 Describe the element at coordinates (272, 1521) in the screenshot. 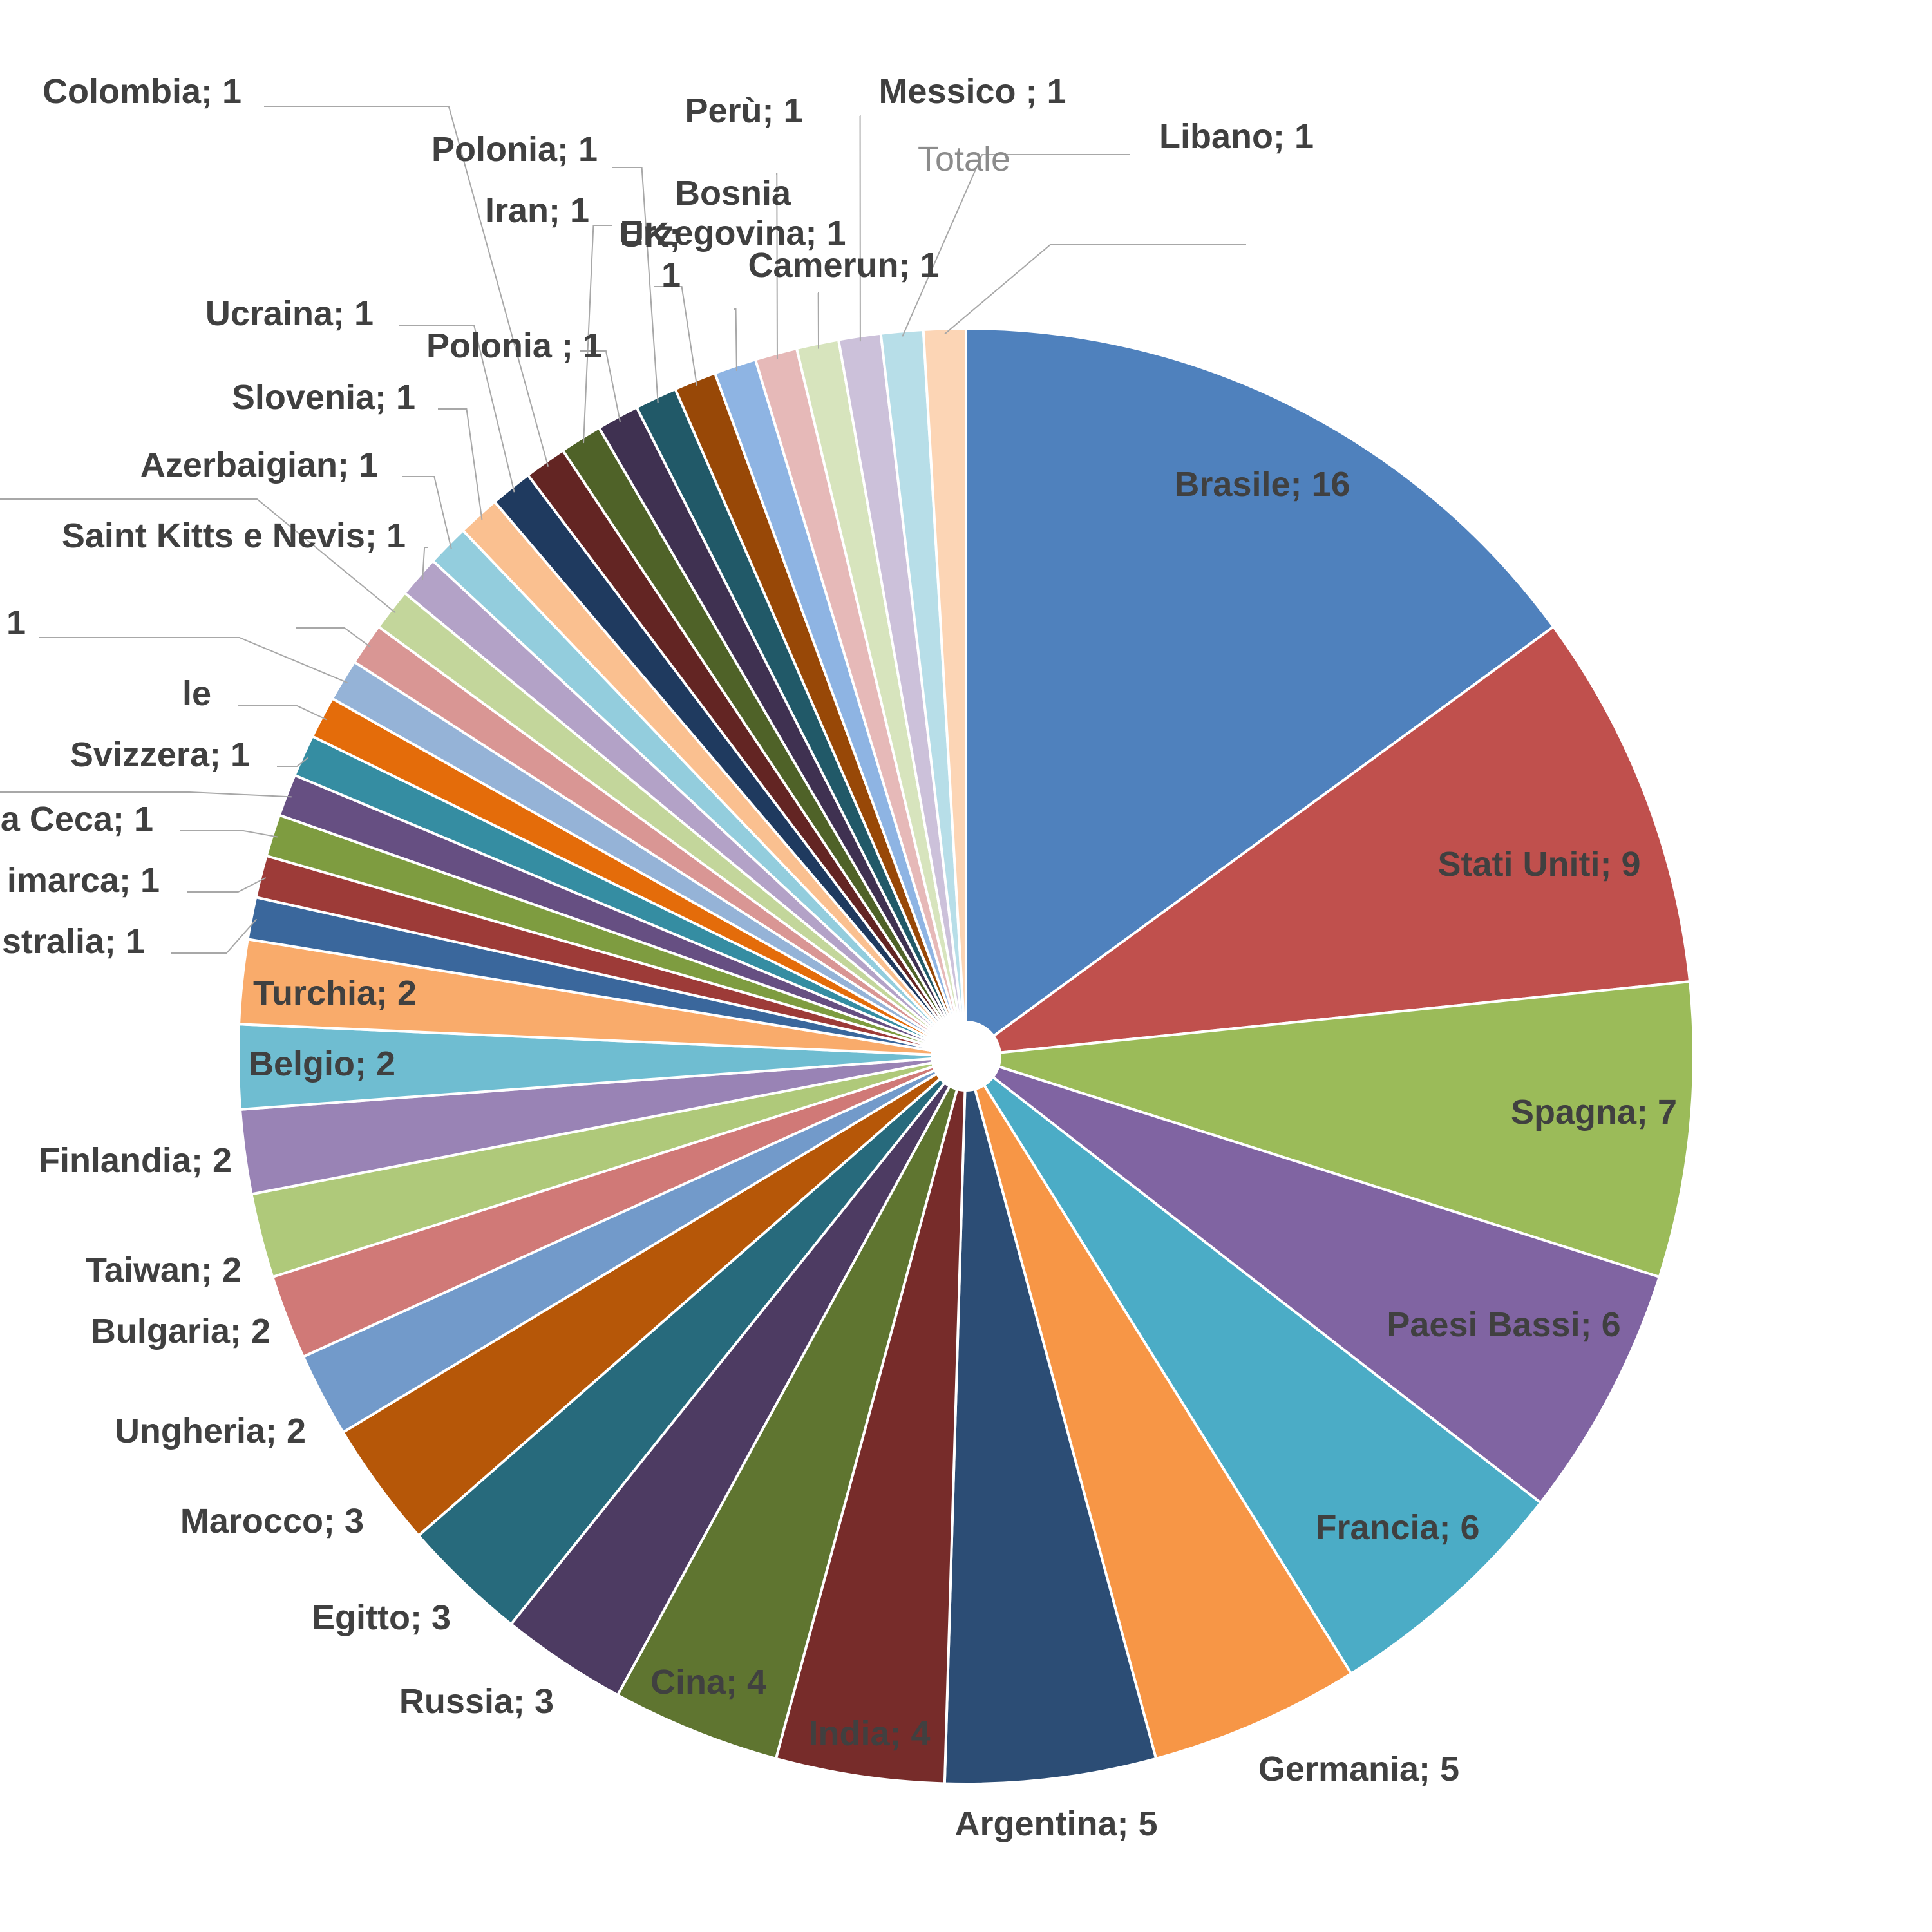

I see `slice-label-marocco-11: Marocco; 3` at that location.